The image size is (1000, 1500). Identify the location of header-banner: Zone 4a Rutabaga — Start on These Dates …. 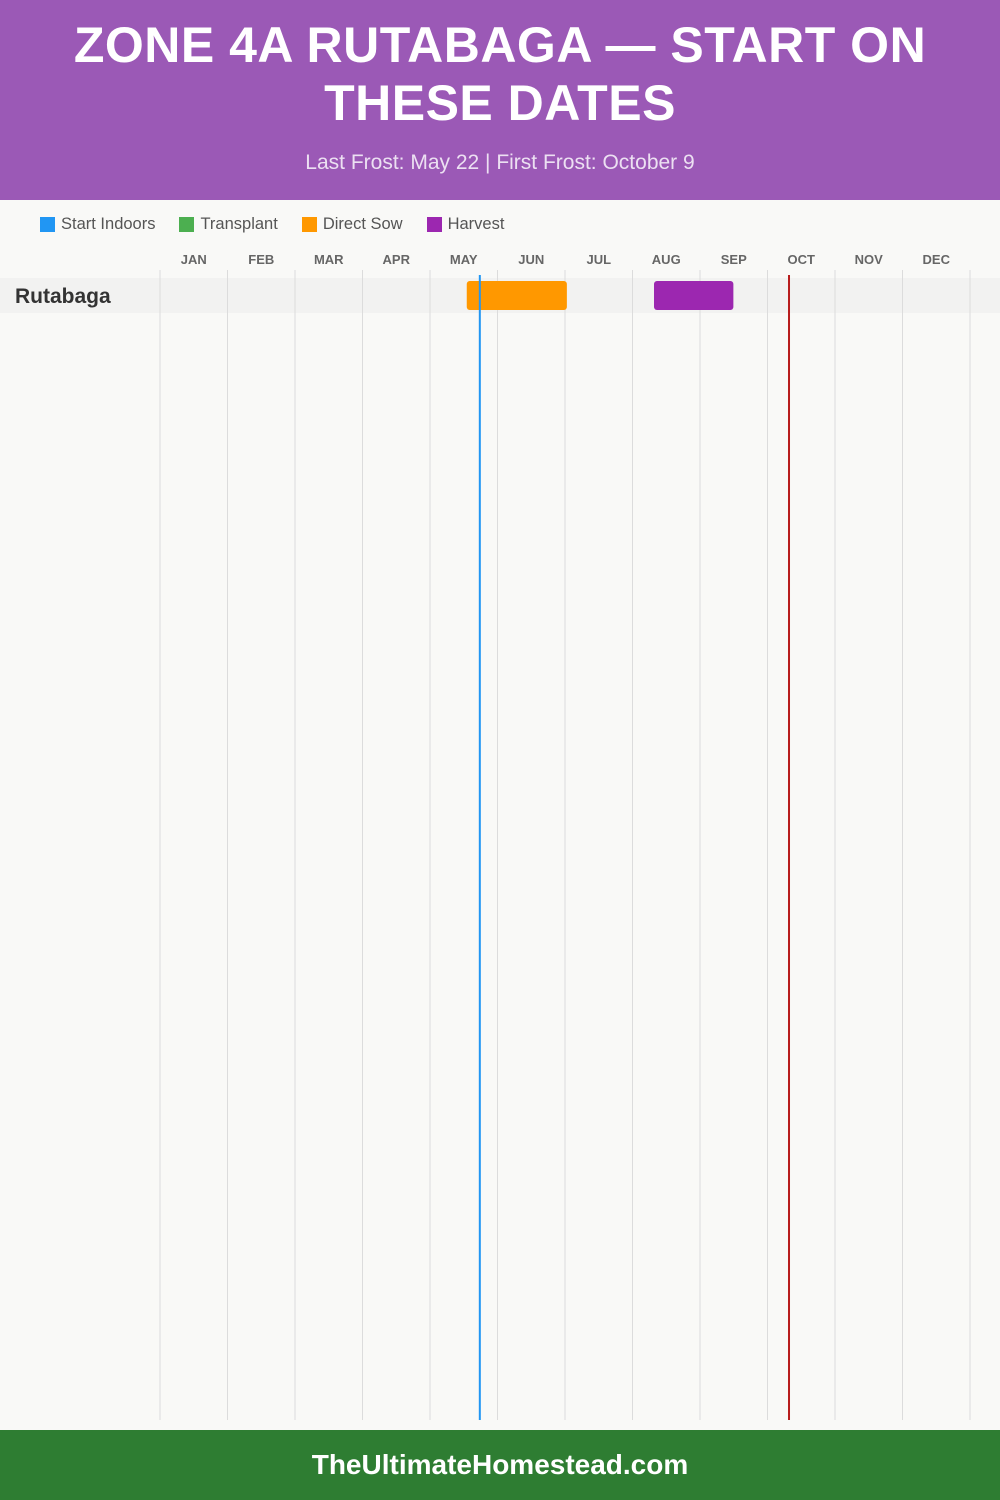
(500, 100).